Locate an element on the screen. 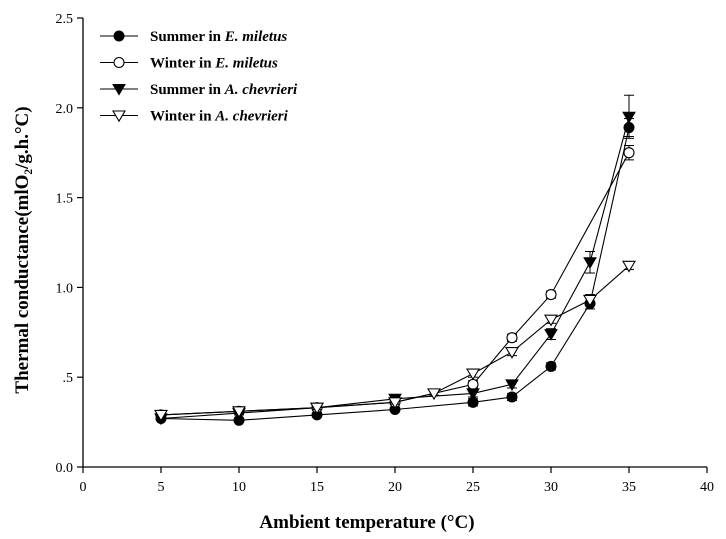 Image resolution: width=726 pixels, height=539 pixels. legend-label: Winter in A. chevrieri is located at coordinates (219, 117).